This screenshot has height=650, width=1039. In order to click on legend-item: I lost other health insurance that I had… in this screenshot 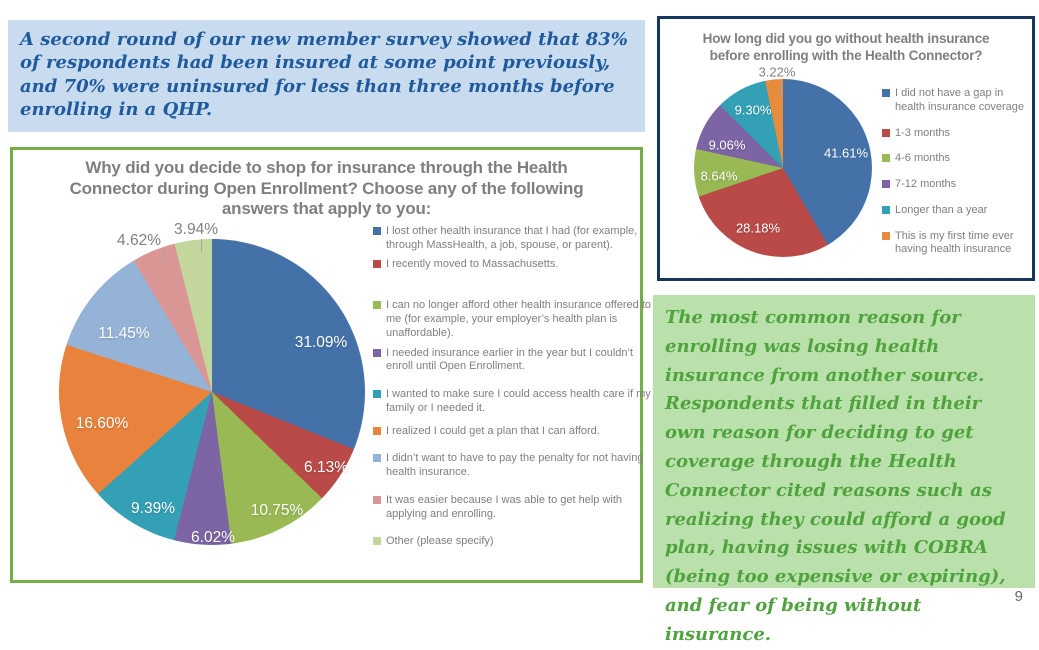, I will do `click(512, 239)`.